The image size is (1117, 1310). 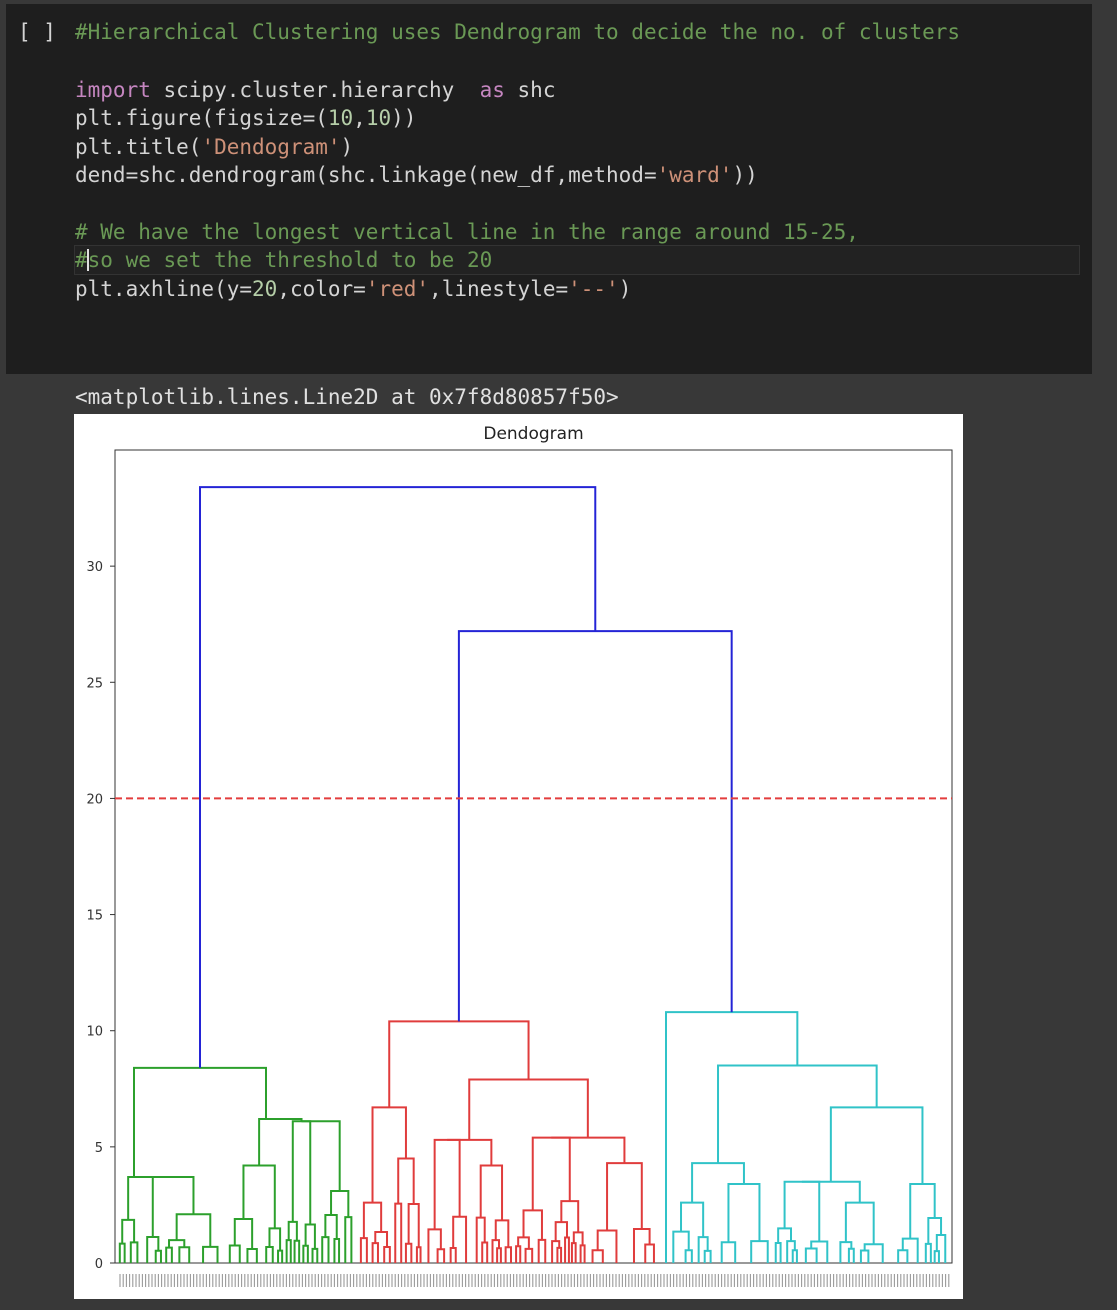 I want to click on code-line: plt.title('Dendogram'), so click(x=214, y=147).